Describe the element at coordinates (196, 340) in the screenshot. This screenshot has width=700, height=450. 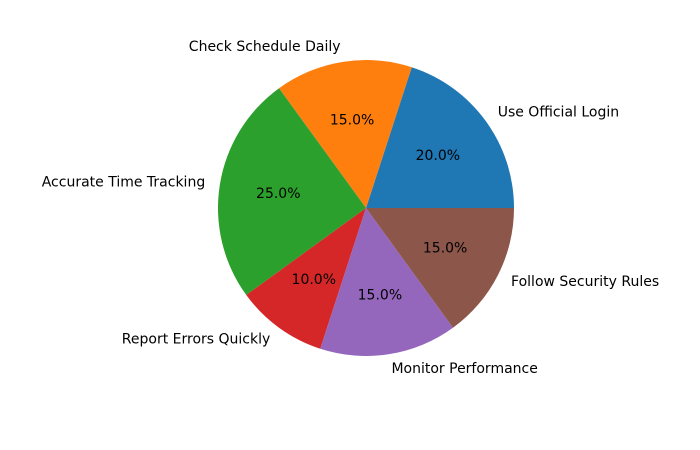
I see `pie-category-label-3: Report Errors Quickly` at that location.